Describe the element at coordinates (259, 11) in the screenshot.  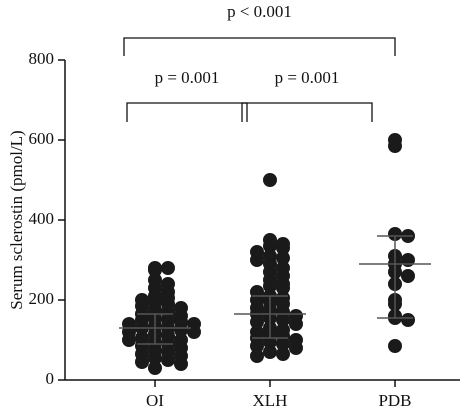
I see `p-value-label: p < 0.001` at that location.